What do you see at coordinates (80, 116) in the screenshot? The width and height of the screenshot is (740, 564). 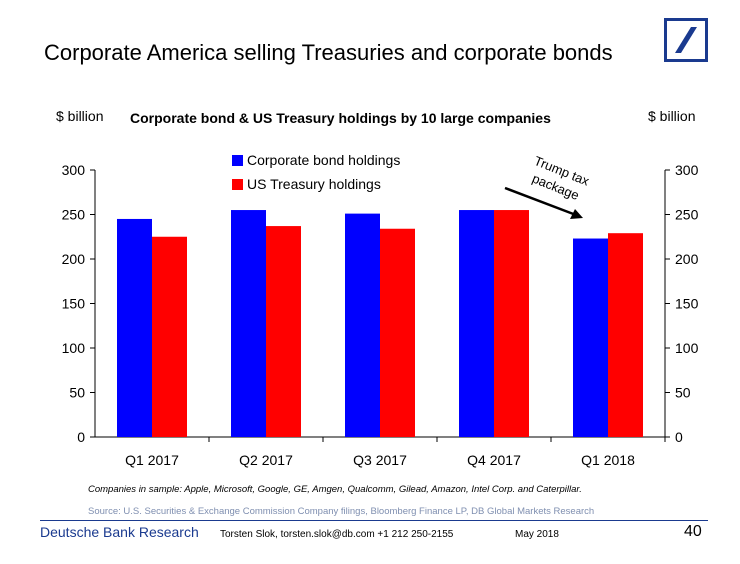 I see `y-axis-left-label: $ billion` at bounding box center [80, 116].